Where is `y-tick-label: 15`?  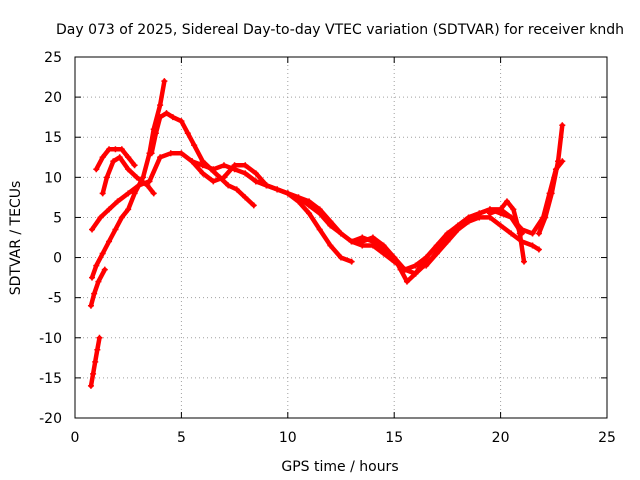 y-tick-label: 15 is located at coordinates (53, 138).